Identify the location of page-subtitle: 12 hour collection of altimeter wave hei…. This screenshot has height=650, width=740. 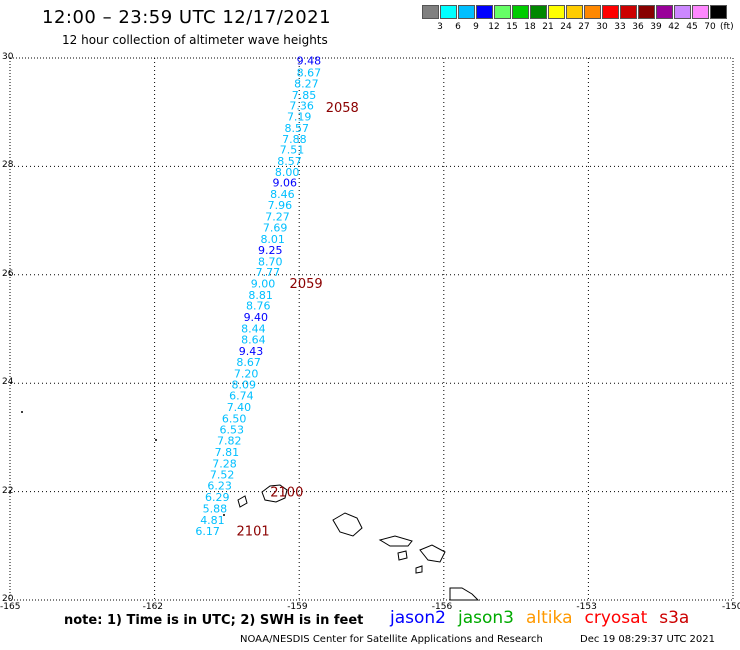
(195, 40).